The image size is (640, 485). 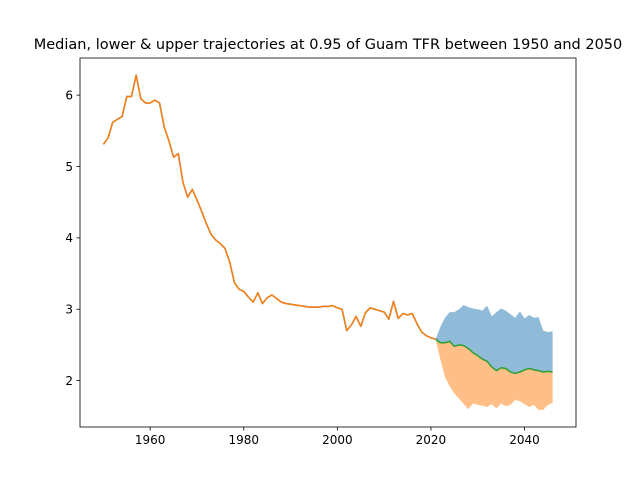 I want to click on x-tick-label: 2040, so click(x=524, y=440).